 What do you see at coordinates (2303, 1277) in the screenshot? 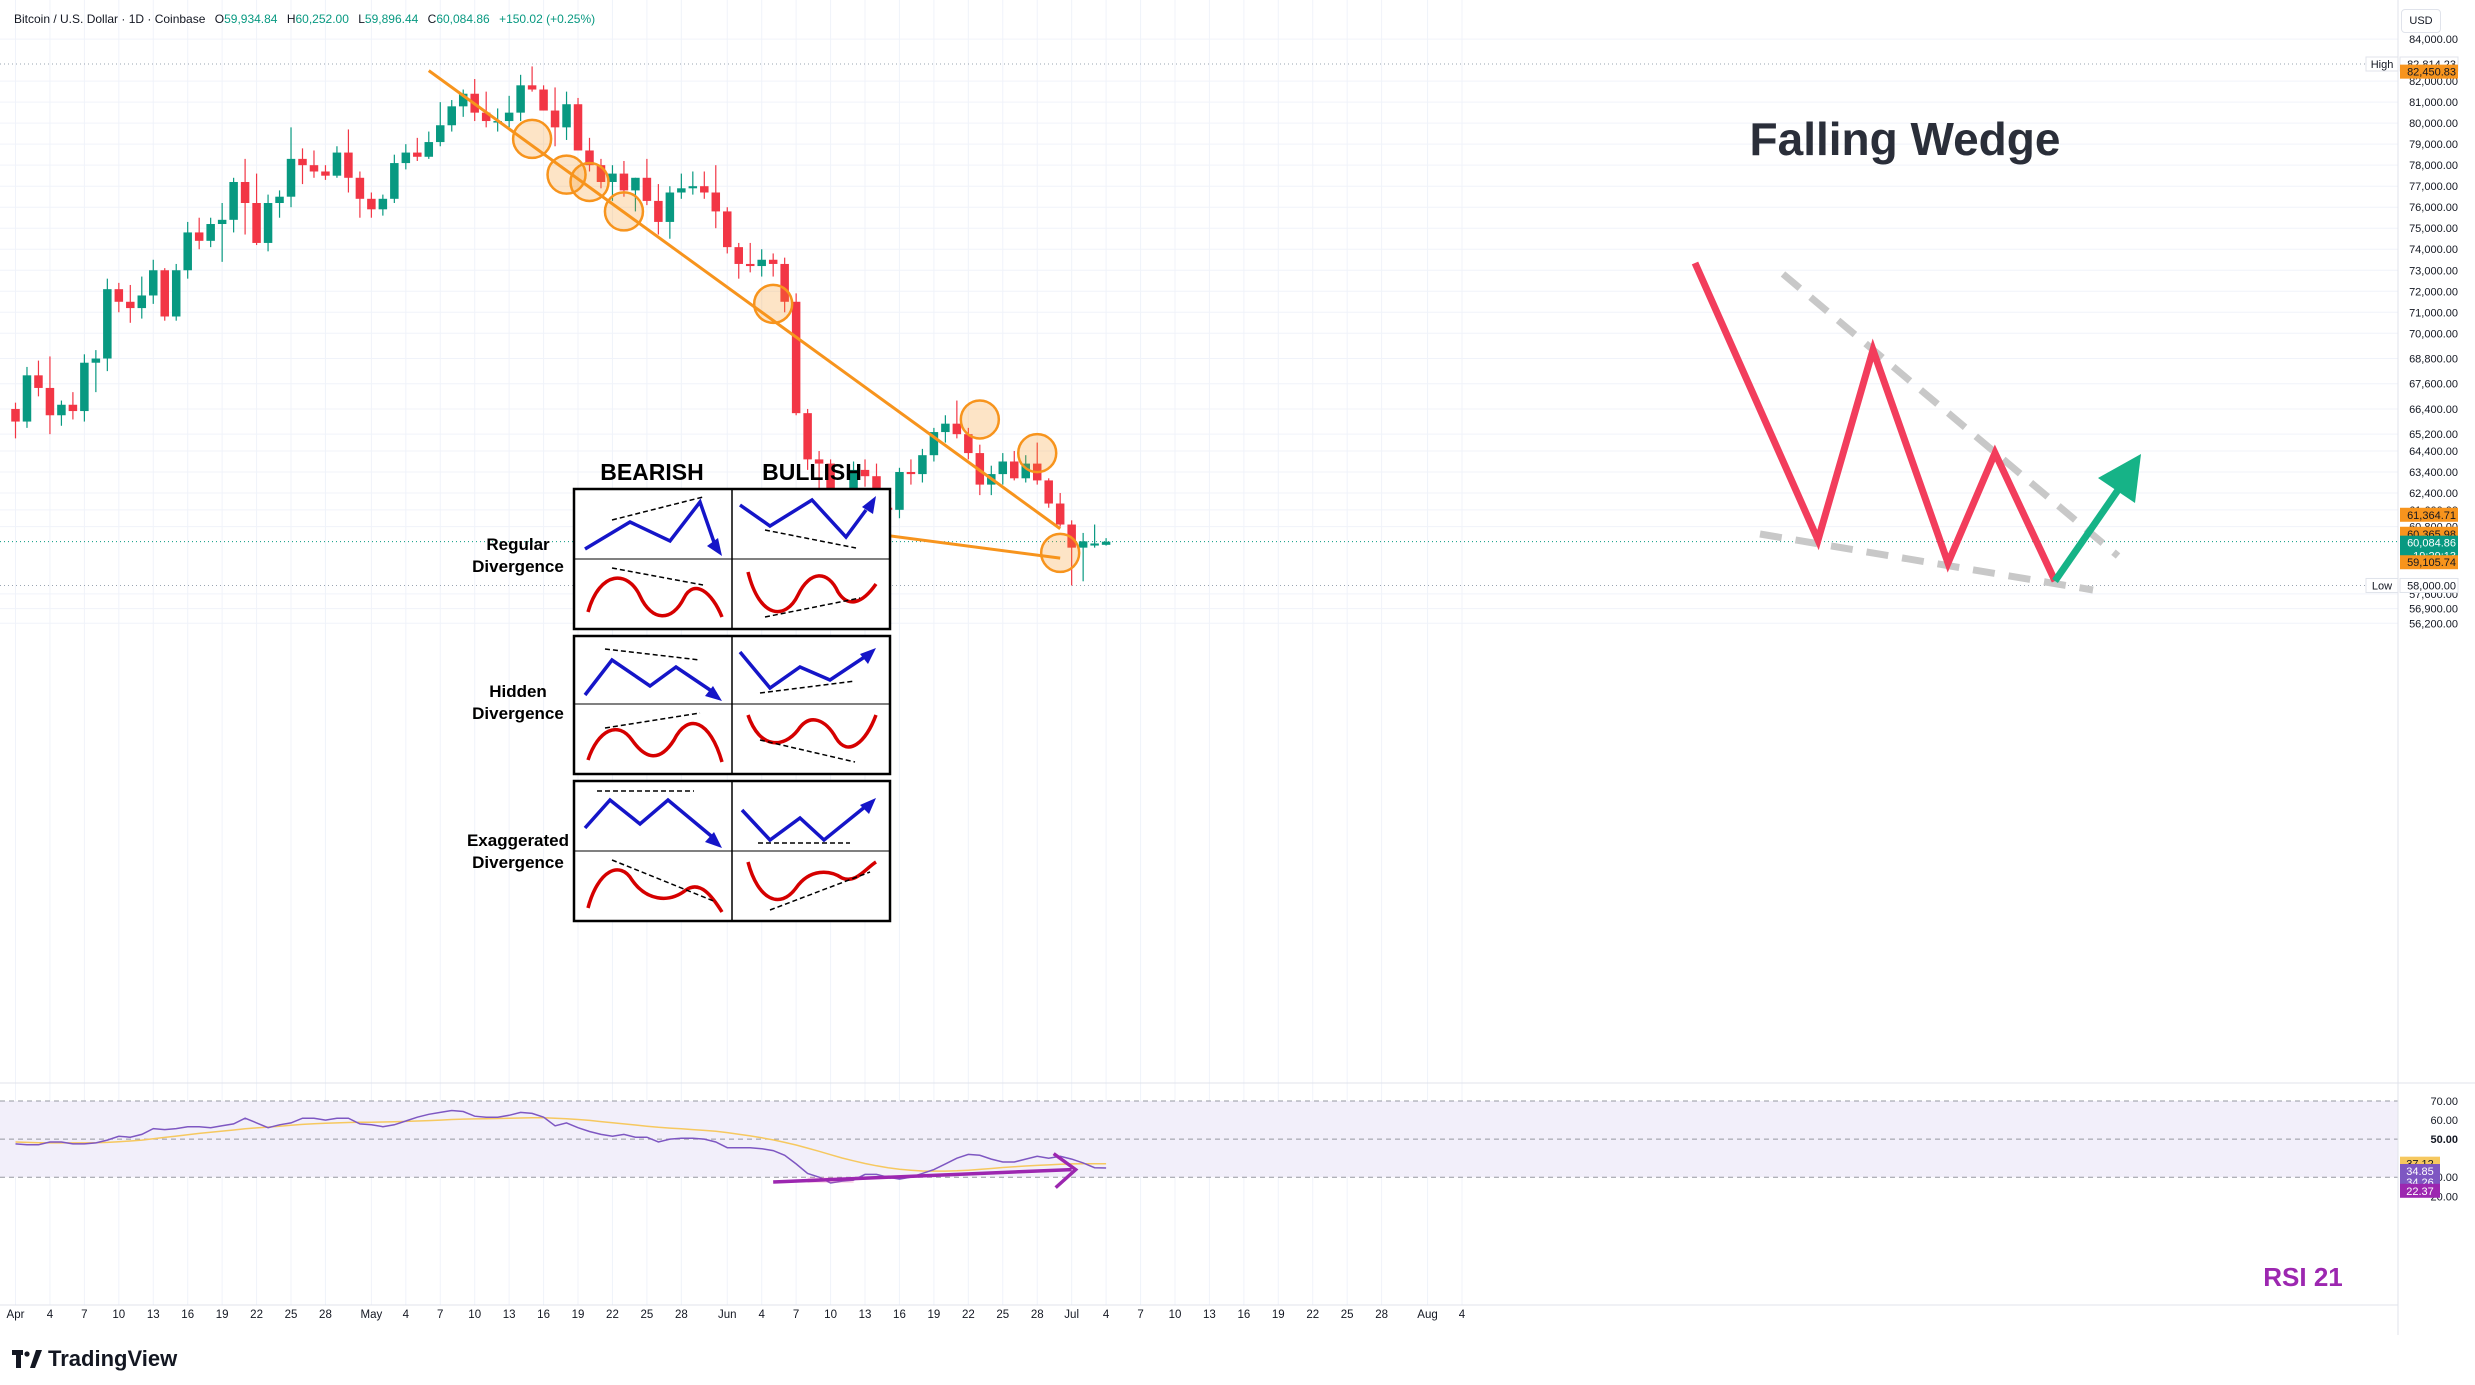
I see `rsi-label: RSI 21` at bounding box center [2303, 1277].